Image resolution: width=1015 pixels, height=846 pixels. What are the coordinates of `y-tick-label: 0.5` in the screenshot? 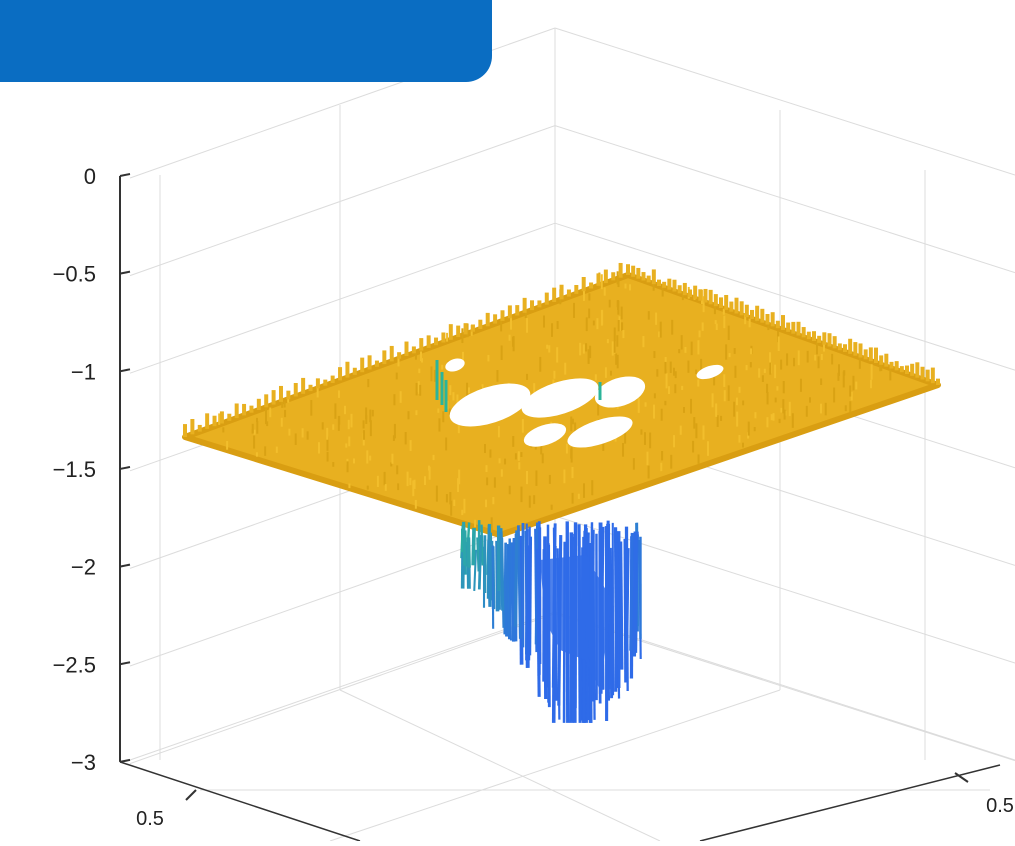 It's located at (1000, 806).